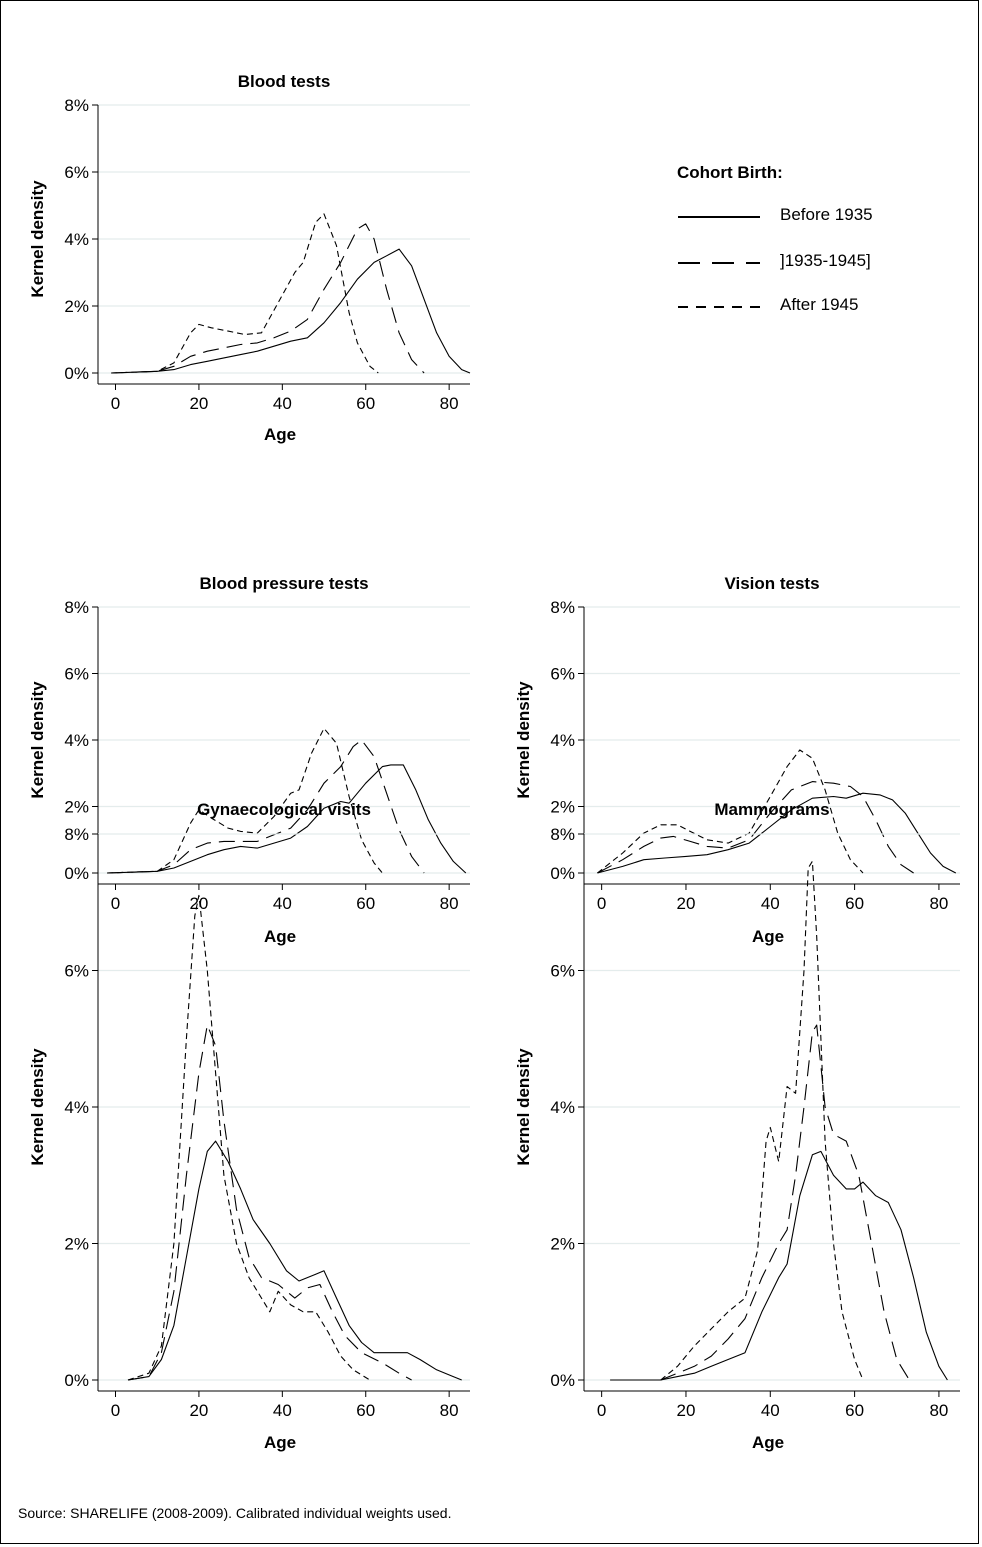  What do you see at coordinates (771, 809) in the screenshot?
I see `chart-title: Mammograms` at bounding box center [771, 809].